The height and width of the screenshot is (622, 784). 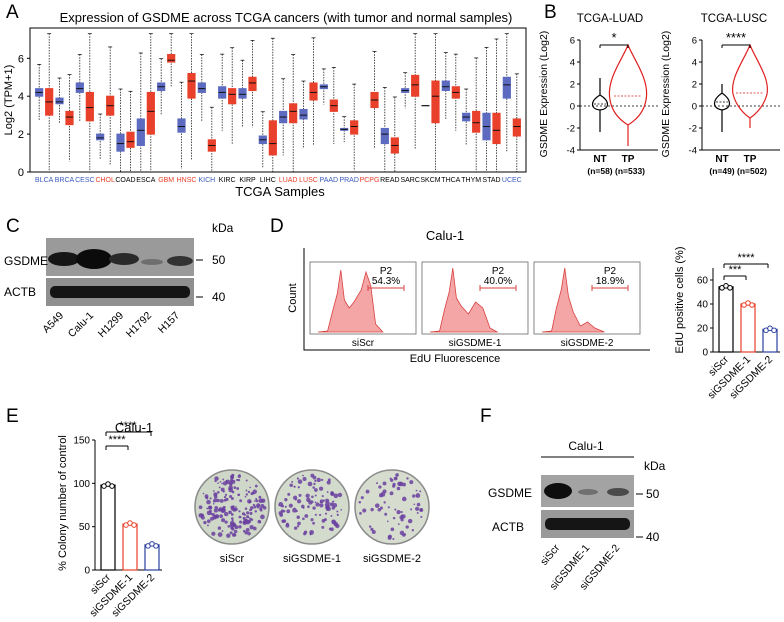 I want to click on panel-b-ytick-label: 2, so click(x=694, y=85).